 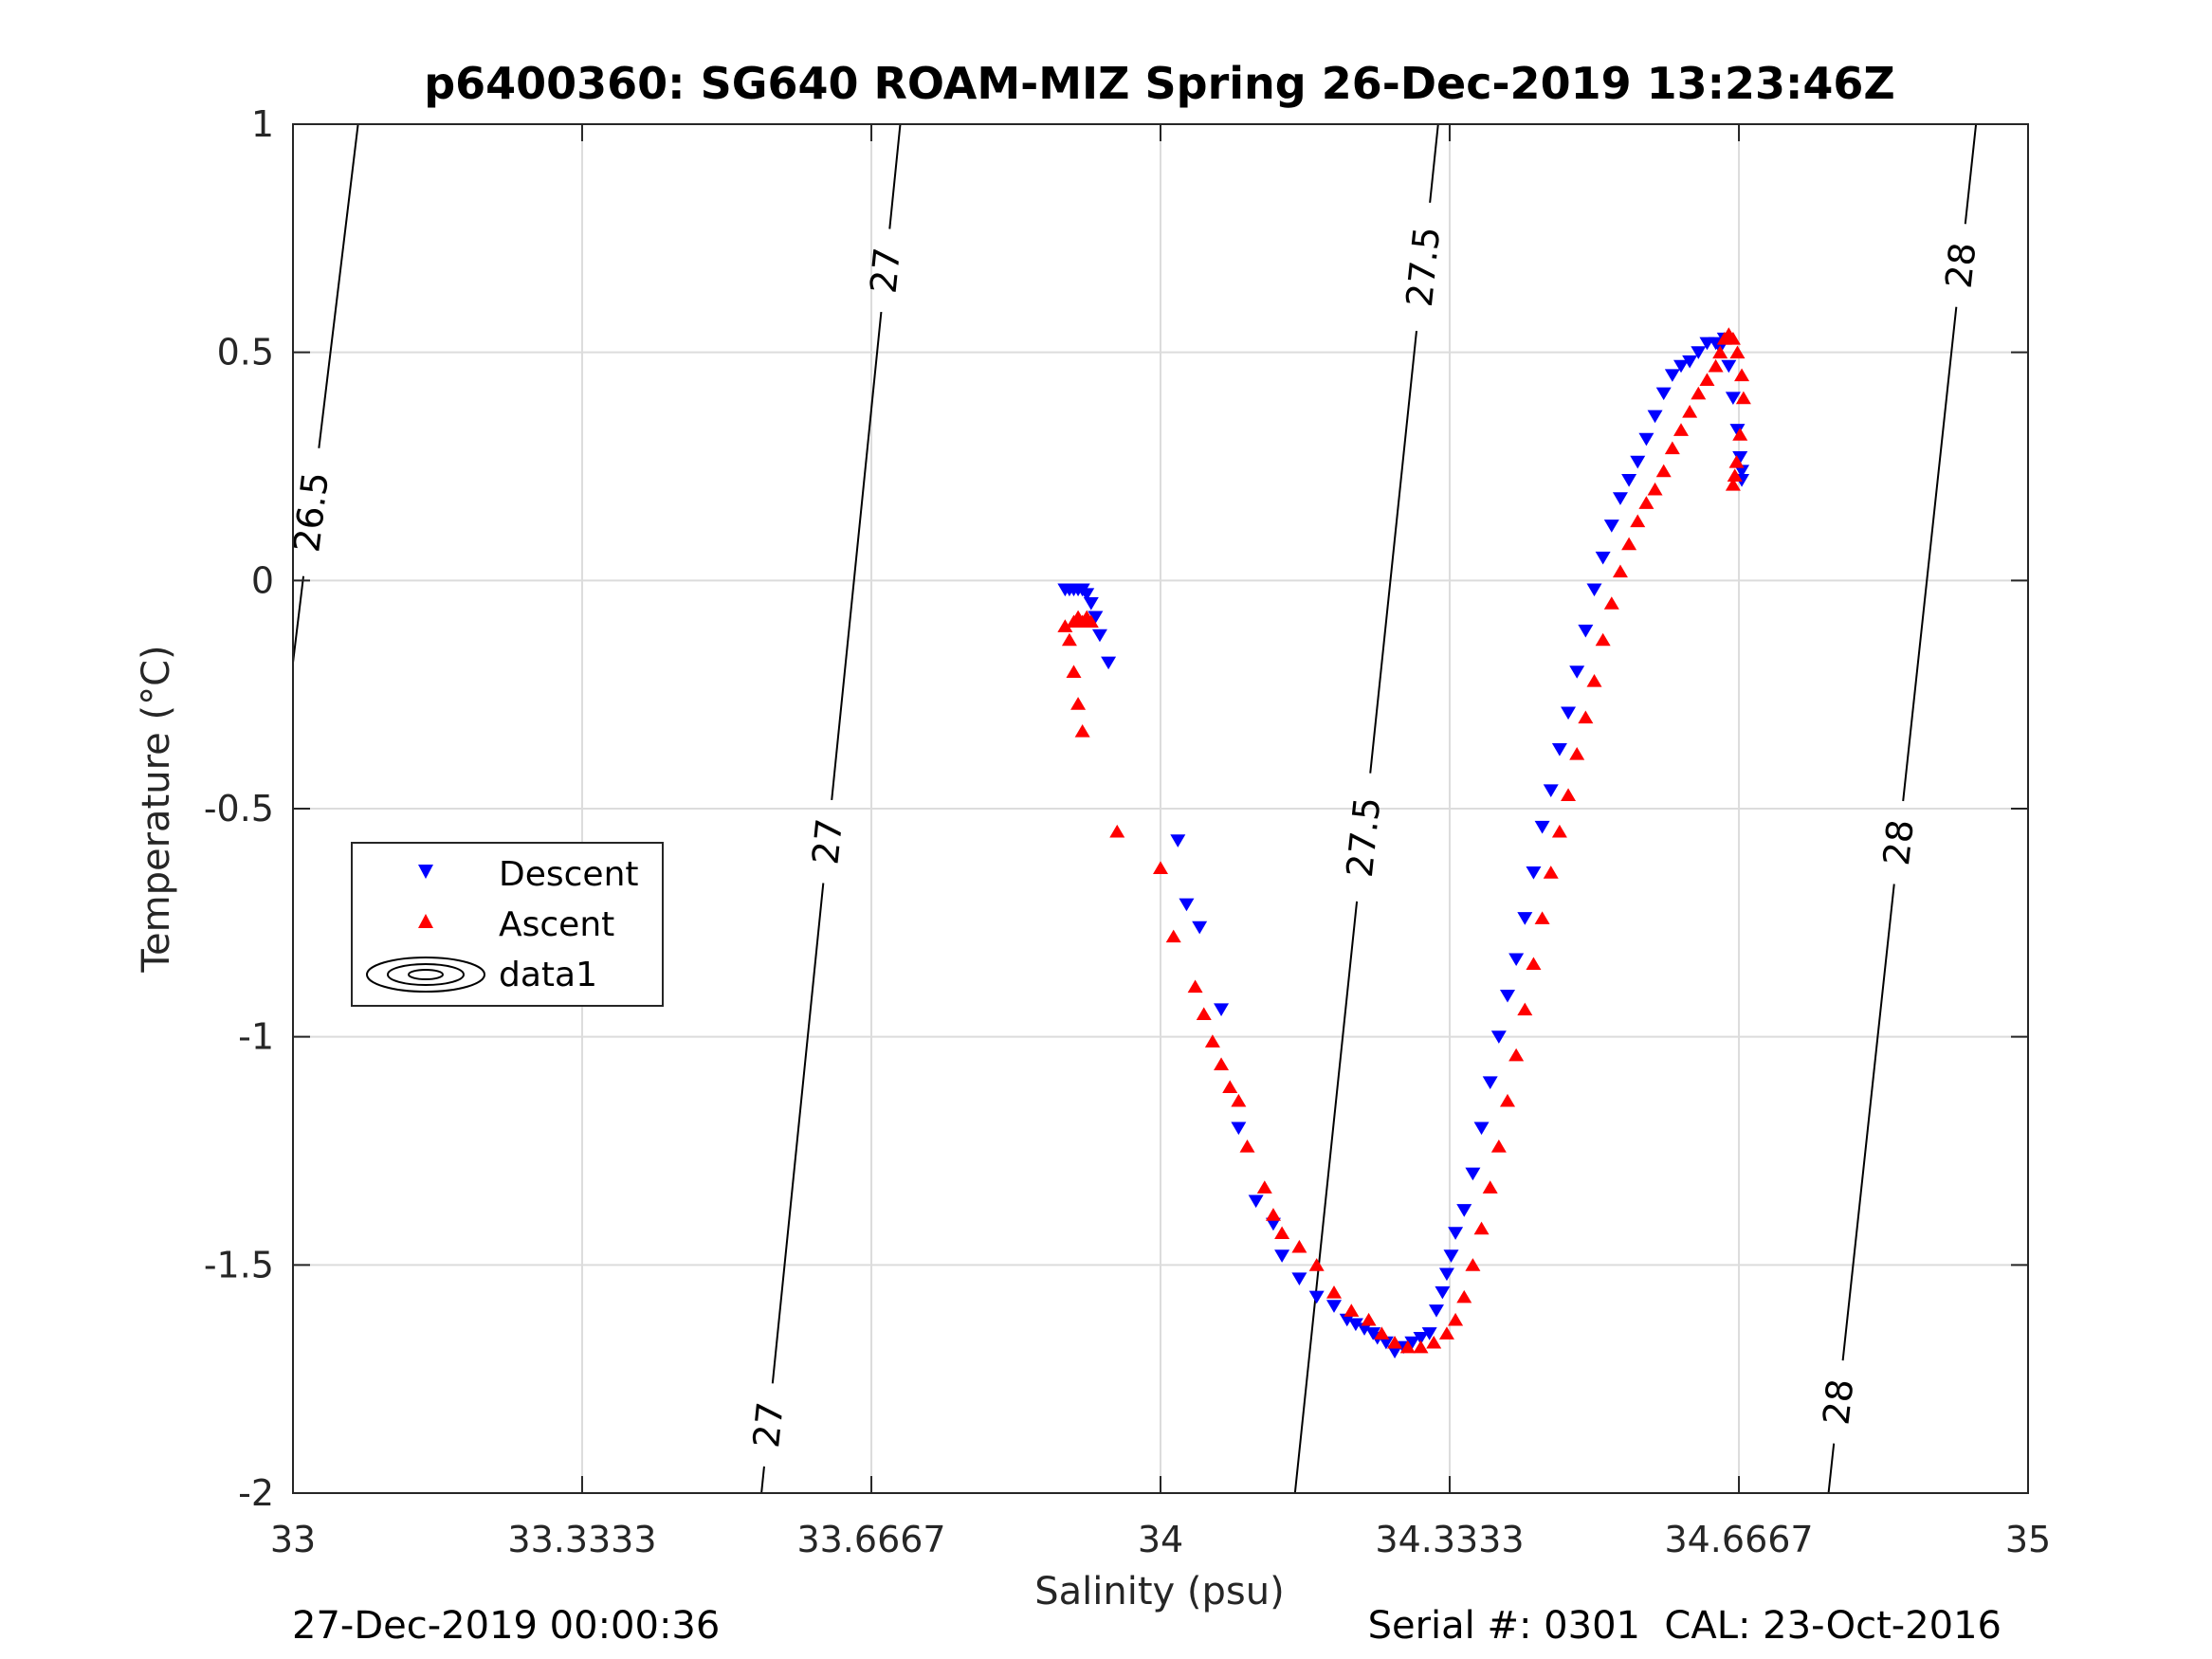 I want to click on footer-timestamp: 27-Dec-2019 00:00:36, so click(x=506, y=1626).